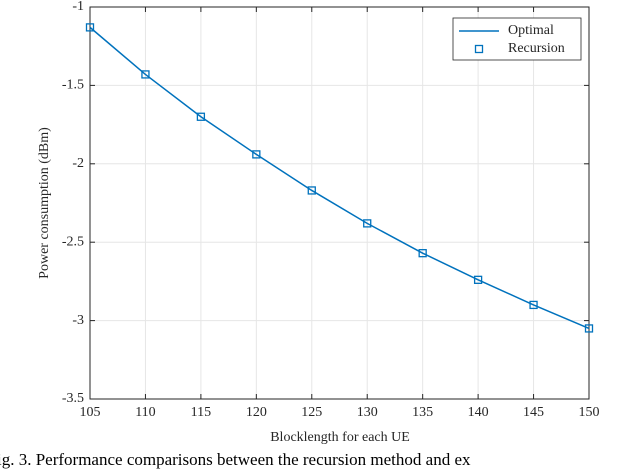 The width and height of the screenshot is (634, 472). What do you see at coordinates (517, 39) in the screenshot?
I see `legend-box` at bounding box center [517, 39].